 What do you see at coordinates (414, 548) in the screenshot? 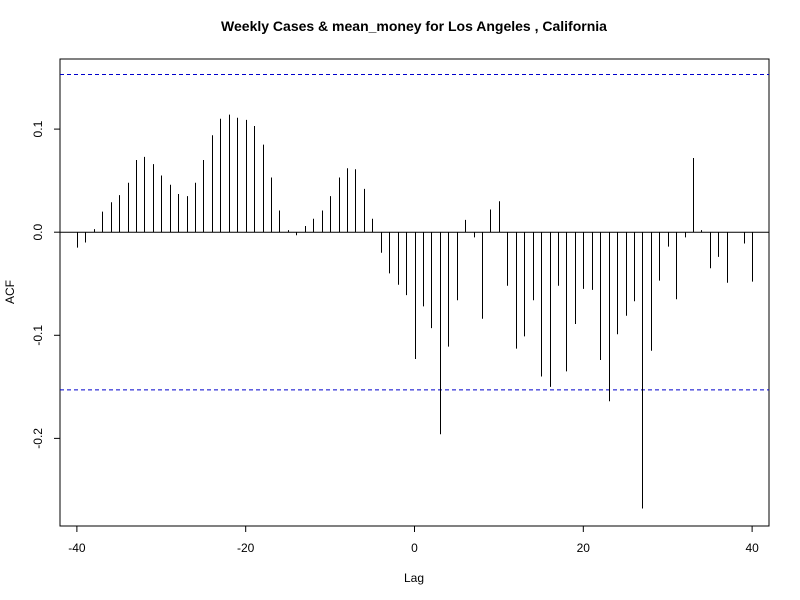
I see `x-tick-label: 0` at bounding box center [414, 548].